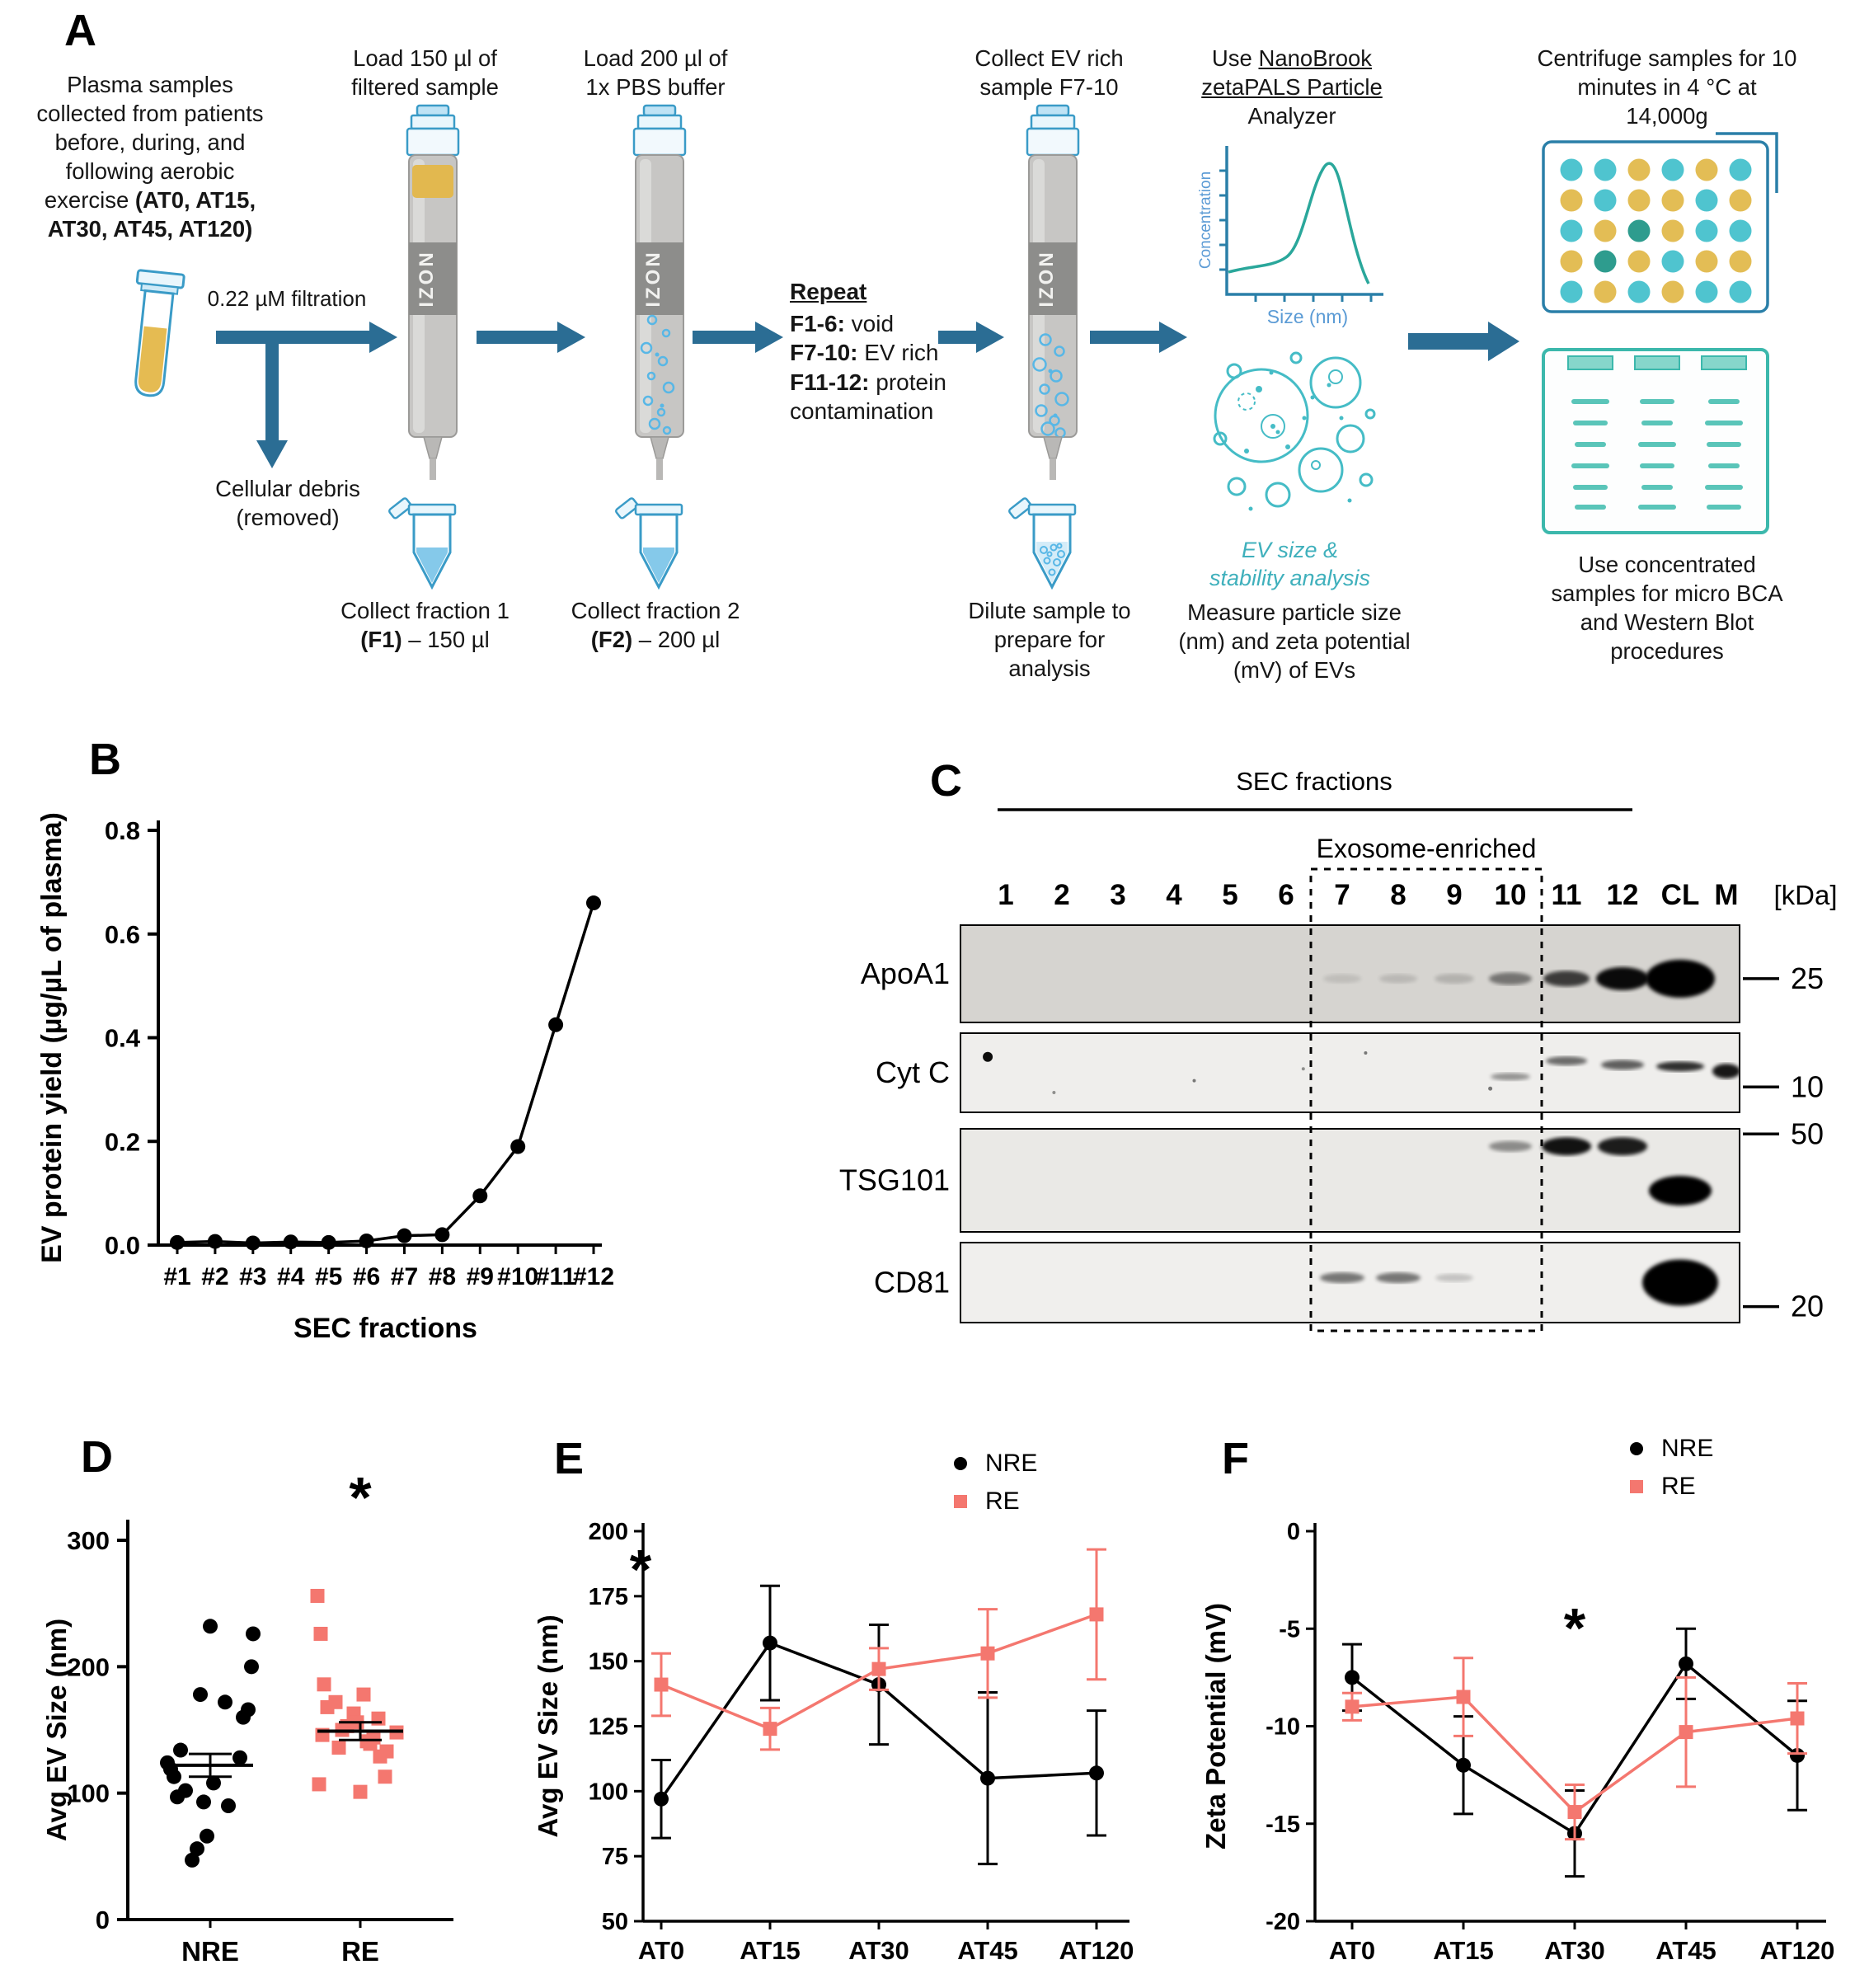  What do you see at coordinates (1138, 337) in the screenshot?
I see `flow-arrow-5-icon` at bounding box center [1138, 337].